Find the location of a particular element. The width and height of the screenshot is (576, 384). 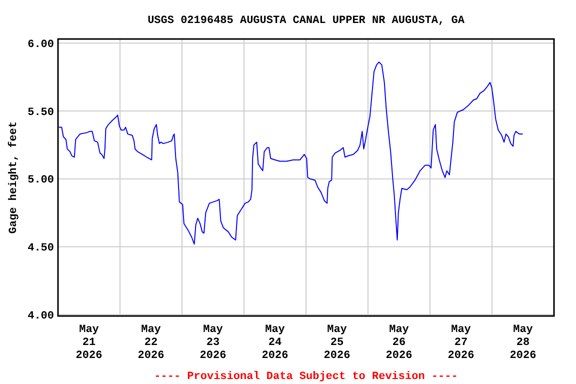

x-tick-label: May 28 2026 is located at coordinates (523, 343).